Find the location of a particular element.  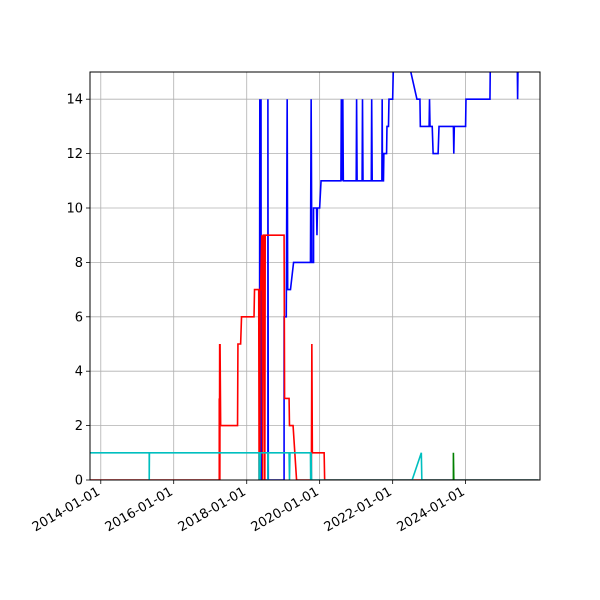

y-axis: 0 2 4 6 8 10 12 14 is located at coordinates (78, 291).